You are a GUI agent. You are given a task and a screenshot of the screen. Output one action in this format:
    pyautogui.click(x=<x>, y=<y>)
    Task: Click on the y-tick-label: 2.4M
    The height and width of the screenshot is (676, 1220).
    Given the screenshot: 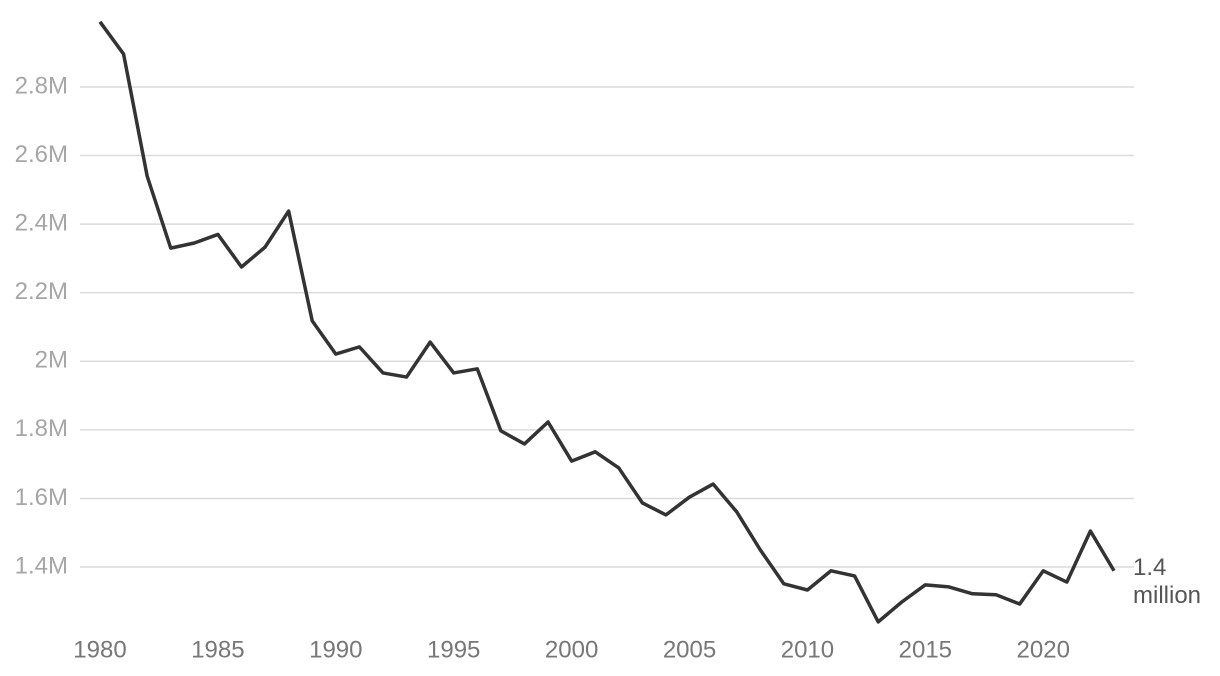 What is the action you would take?
    pyautogui.click(x=41, y=222)
    